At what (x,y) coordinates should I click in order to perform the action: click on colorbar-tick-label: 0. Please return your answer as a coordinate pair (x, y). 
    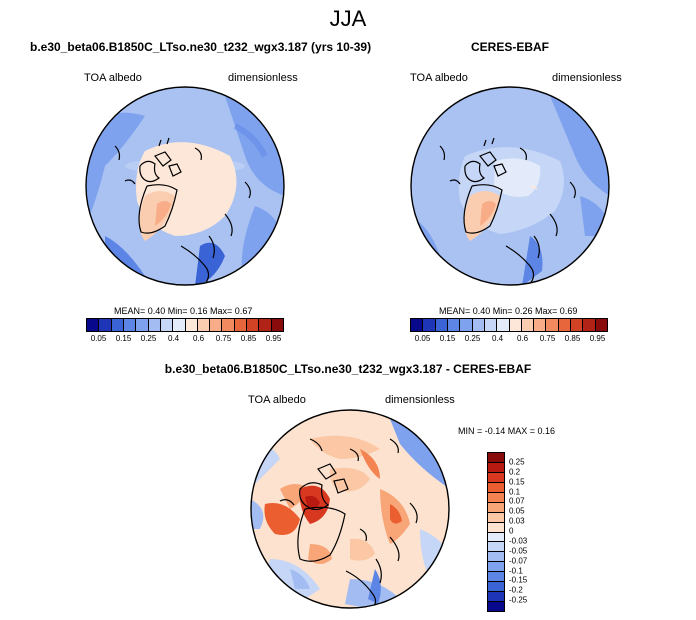
    Looking at the image, I should click on (511, 531).